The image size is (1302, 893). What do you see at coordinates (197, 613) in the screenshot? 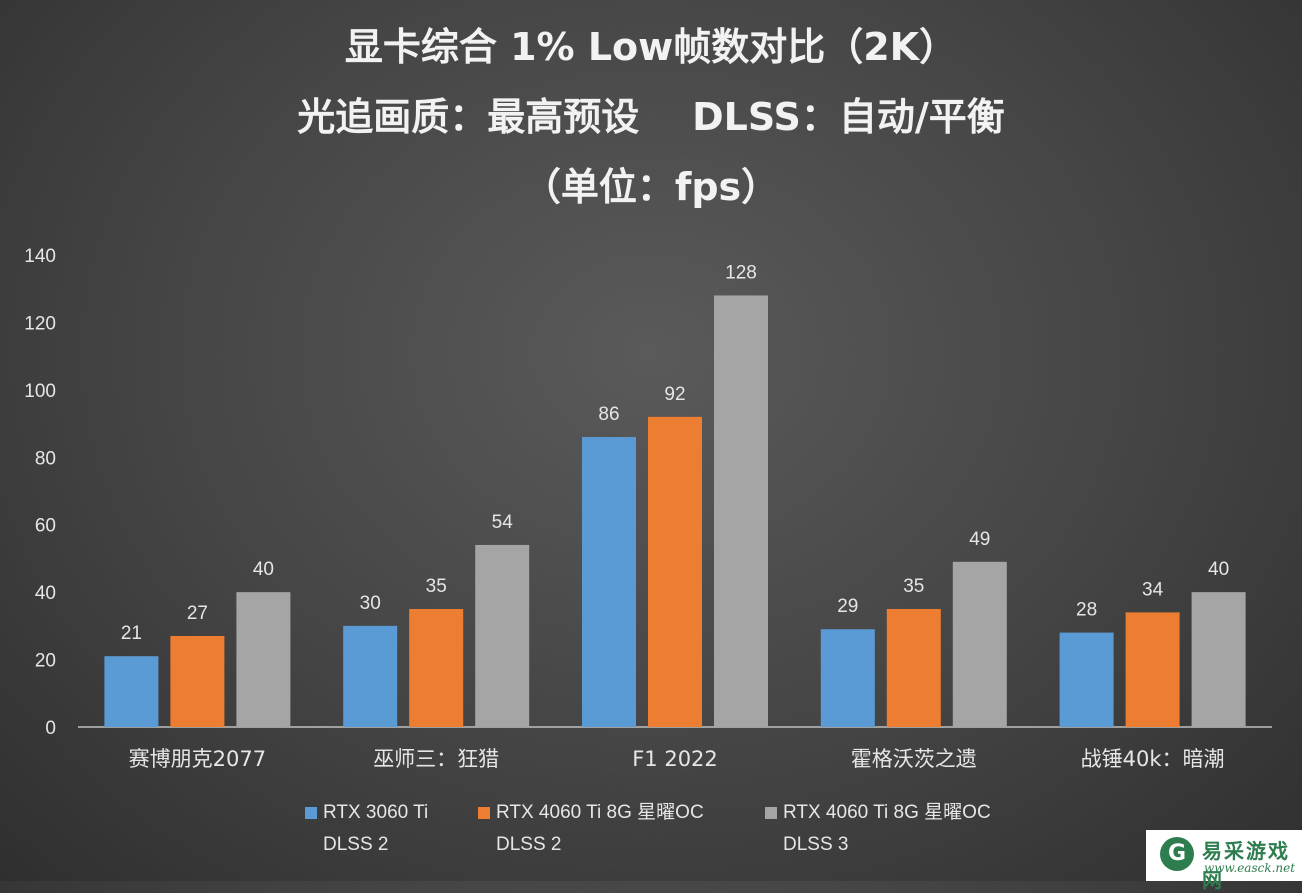
I see `data-label: 27` at bounding box center [197, 613].